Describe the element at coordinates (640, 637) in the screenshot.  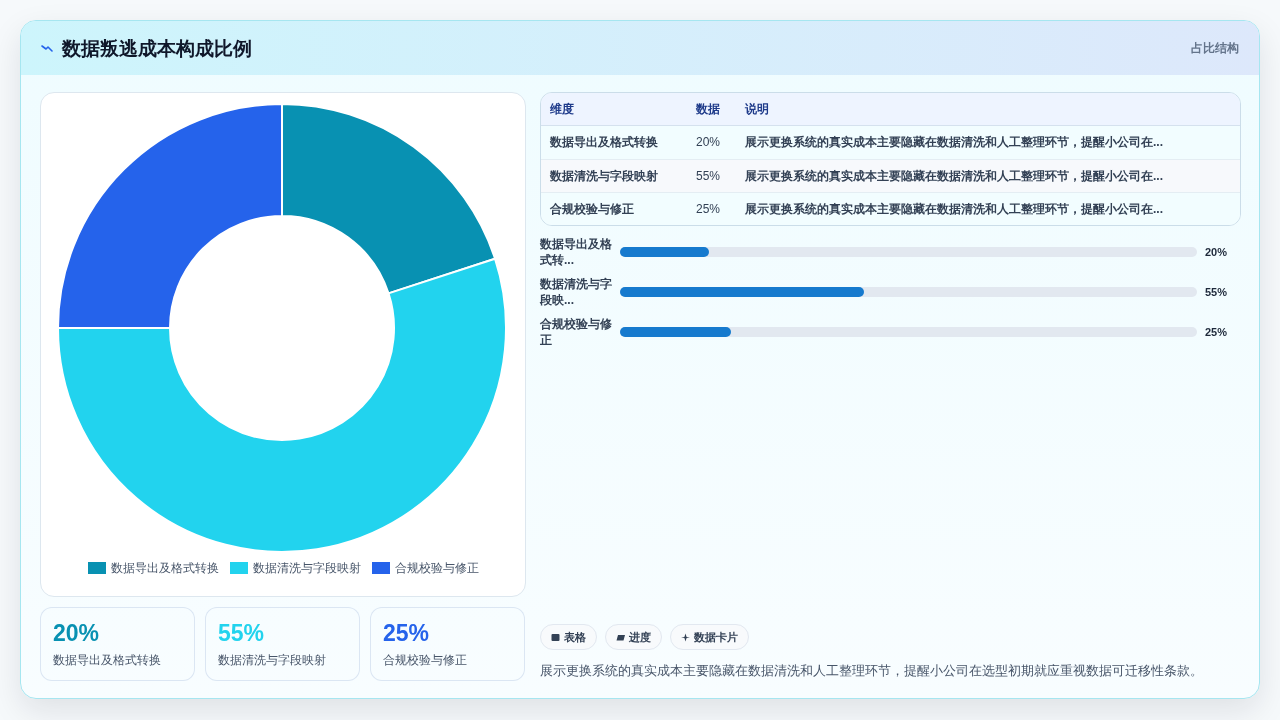
I see `category-label: 进度` at that location.